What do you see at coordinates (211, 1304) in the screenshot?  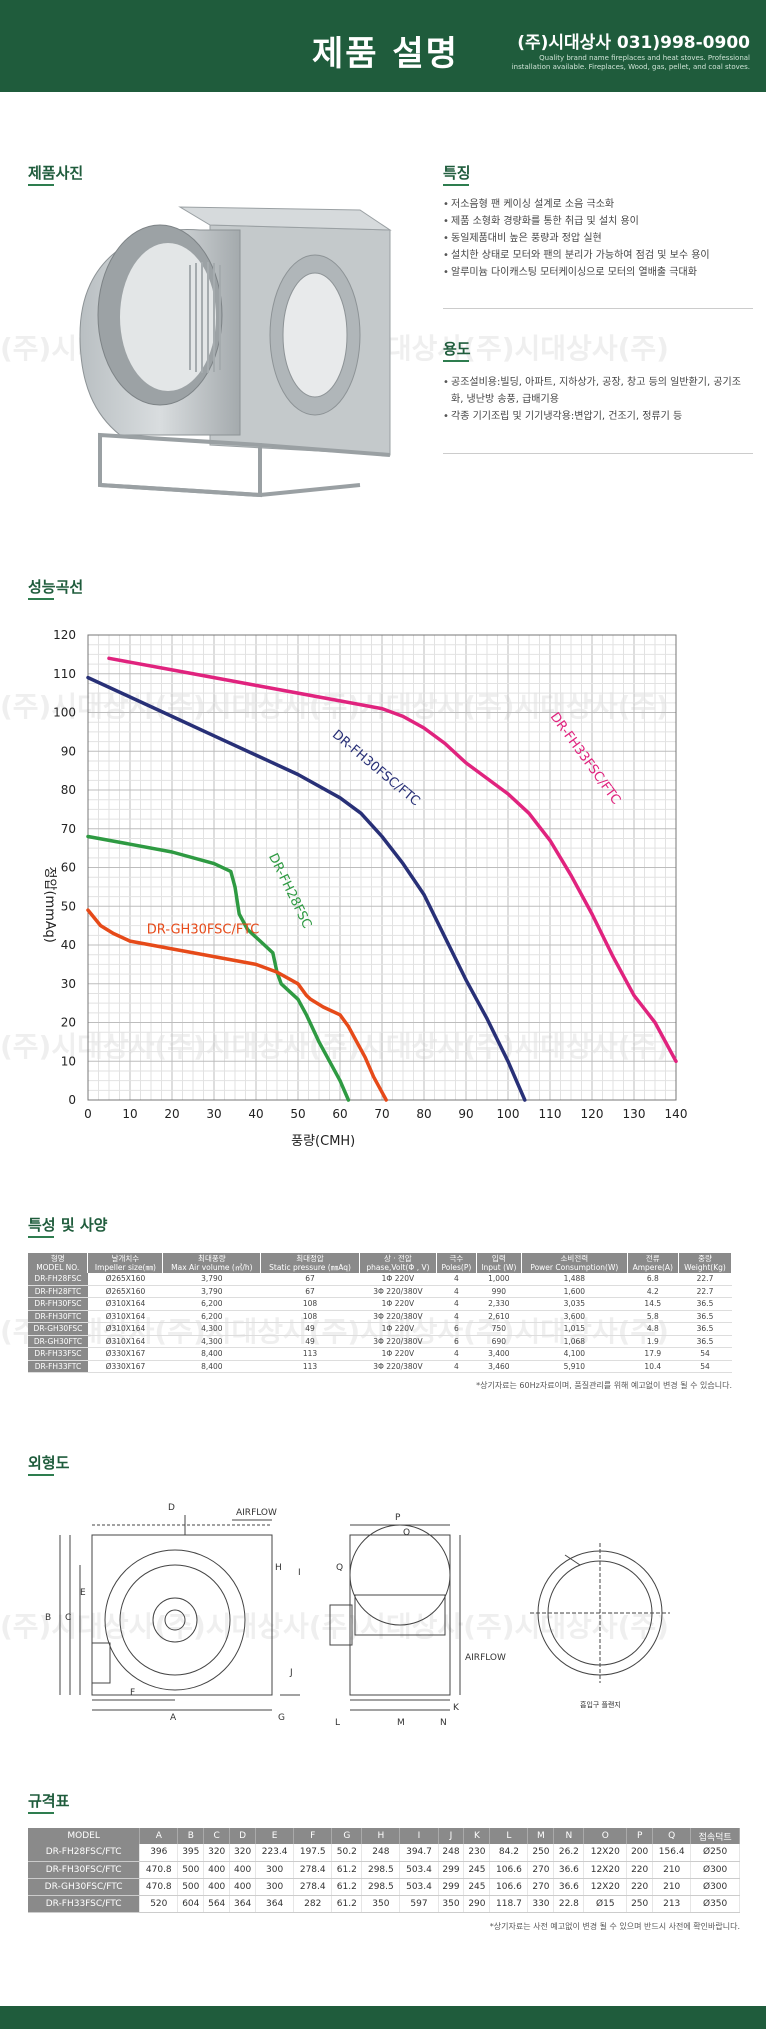 I see `table-cell: 6,200` at bounding box center [211, 1304].